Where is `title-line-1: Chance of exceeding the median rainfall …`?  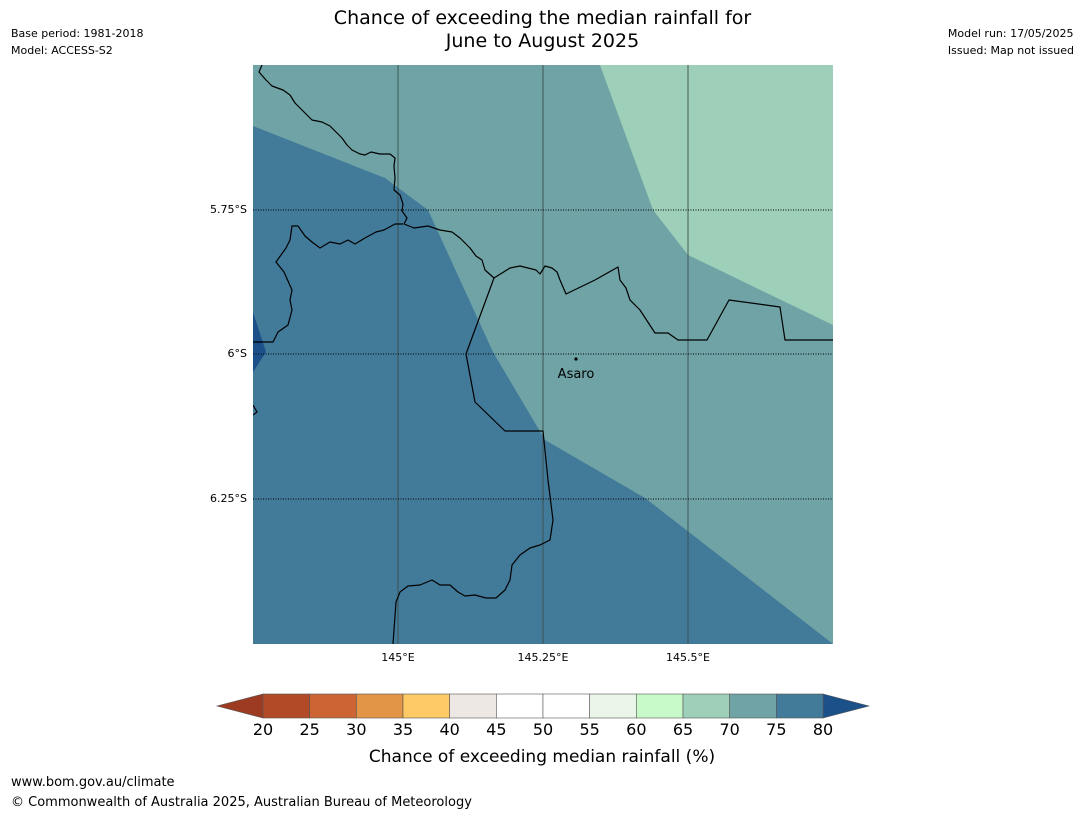 title-line-1: Chance of exceeding the median rainfall … is located at coordinates (542, 18).